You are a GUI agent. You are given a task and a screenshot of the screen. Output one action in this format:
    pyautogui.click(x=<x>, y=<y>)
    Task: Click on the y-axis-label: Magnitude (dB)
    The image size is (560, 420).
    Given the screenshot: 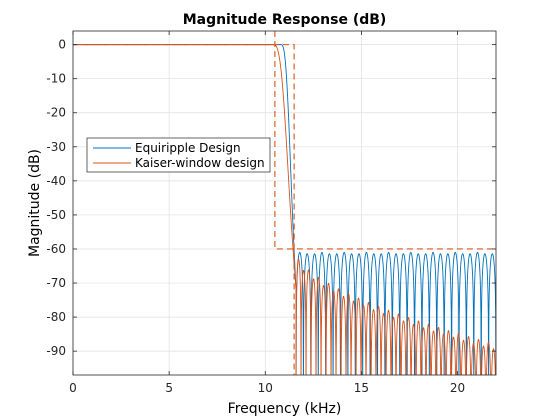 What is the action you would take?
    pyautogui.click(x=35, y=203)
    